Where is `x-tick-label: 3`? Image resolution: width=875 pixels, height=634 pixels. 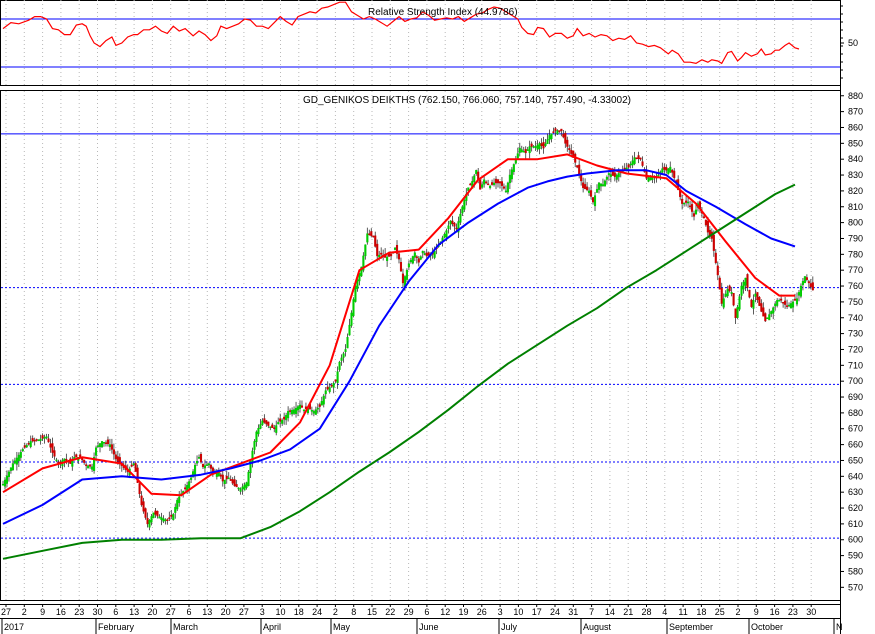
x-tick-label: 3 is located at coordinates (500, 612).